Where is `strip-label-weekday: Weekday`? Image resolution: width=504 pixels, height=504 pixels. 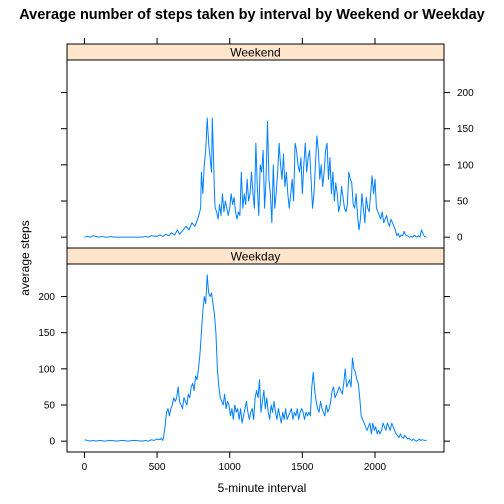 strip-label-weekday: Weekday is located at coordinates (256, 257).